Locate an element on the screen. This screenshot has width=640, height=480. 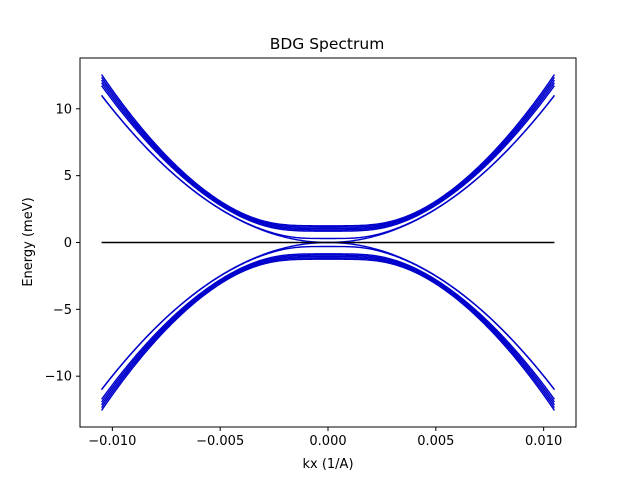
y-tick-label: −10 is located at coordinates (58, 377).